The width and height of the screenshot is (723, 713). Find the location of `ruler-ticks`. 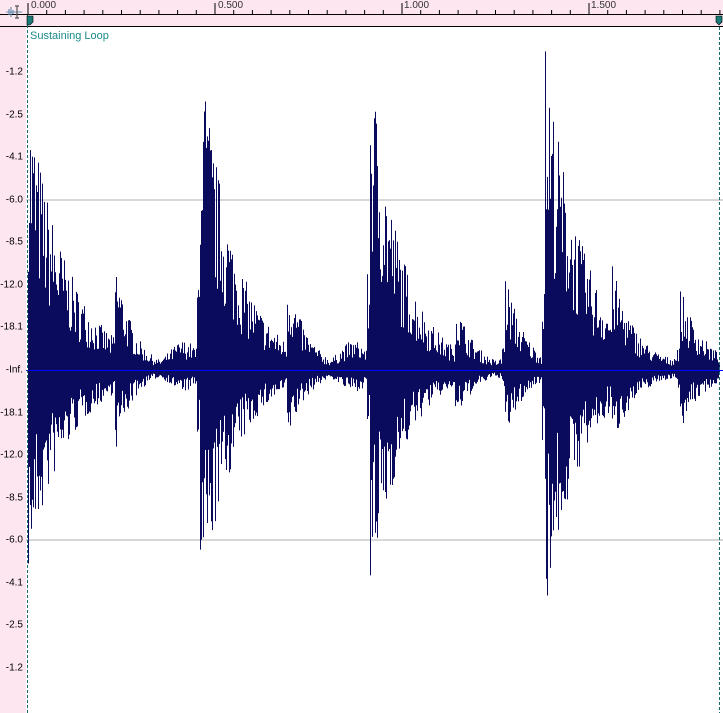

ruler-ticks is located at coordinates (374, 8).